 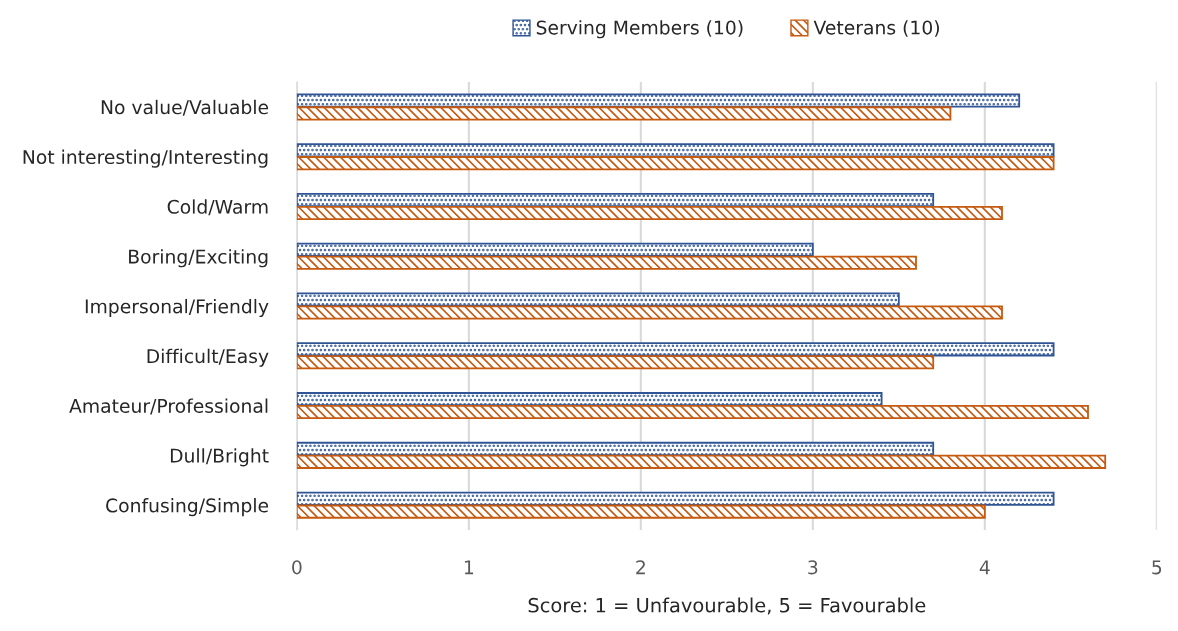 What do you see at coordinates (198, 258) in the screenshot?
I see `y-tick-label: Boring/Exciting` at bounding box center [198, 258].